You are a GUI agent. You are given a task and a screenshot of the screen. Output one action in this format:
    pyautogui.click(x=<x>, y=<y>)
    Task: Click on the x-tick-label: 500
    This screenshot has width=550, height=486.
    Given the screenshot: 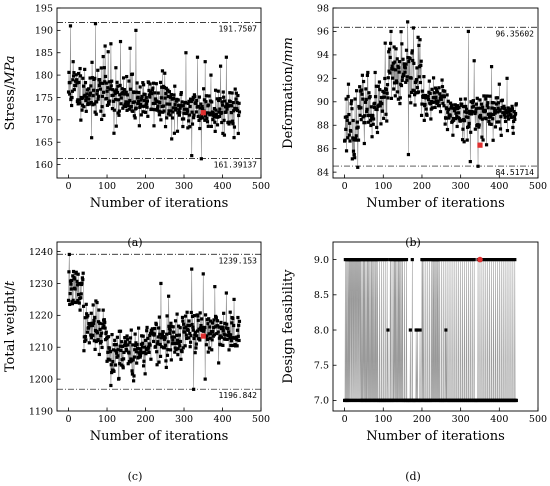 What is the action you would take?
    pyautogui.click(x=261, y=186)
    